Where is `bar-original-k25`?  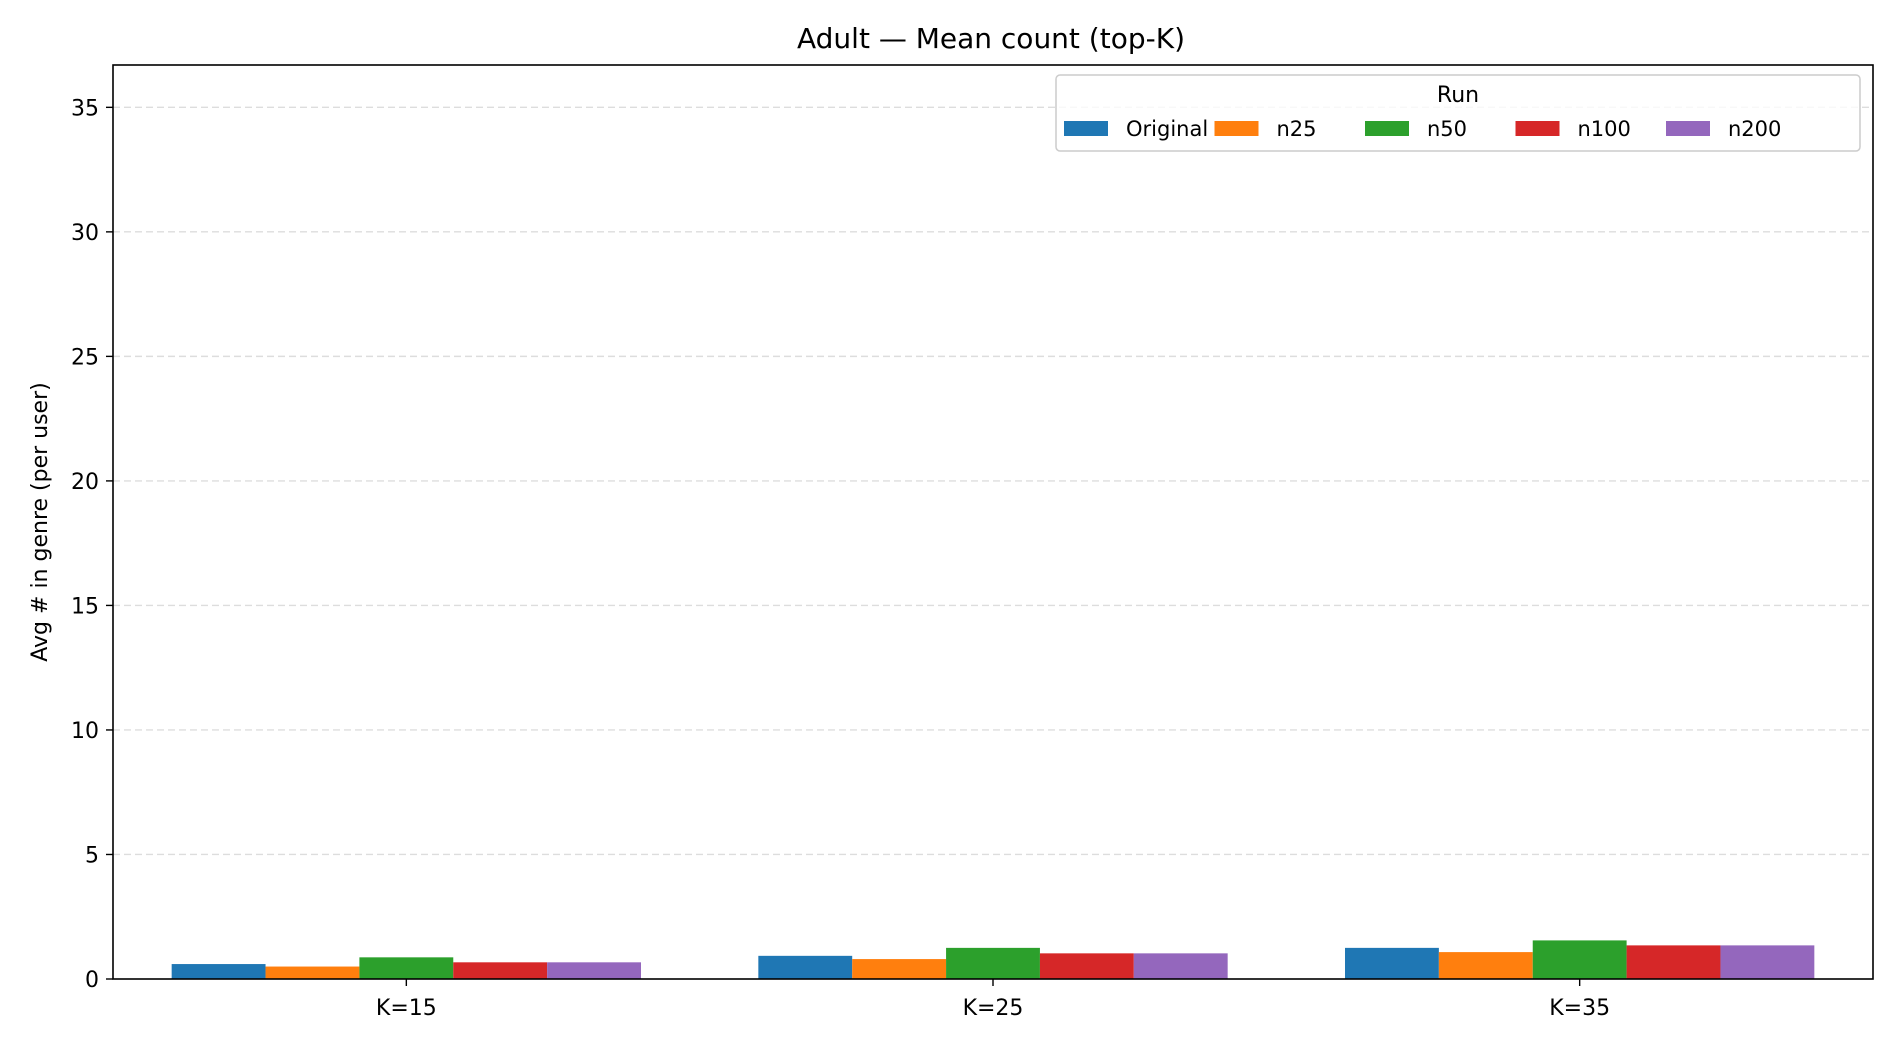
bar-original-k25 is located at coordinates (805, 967).